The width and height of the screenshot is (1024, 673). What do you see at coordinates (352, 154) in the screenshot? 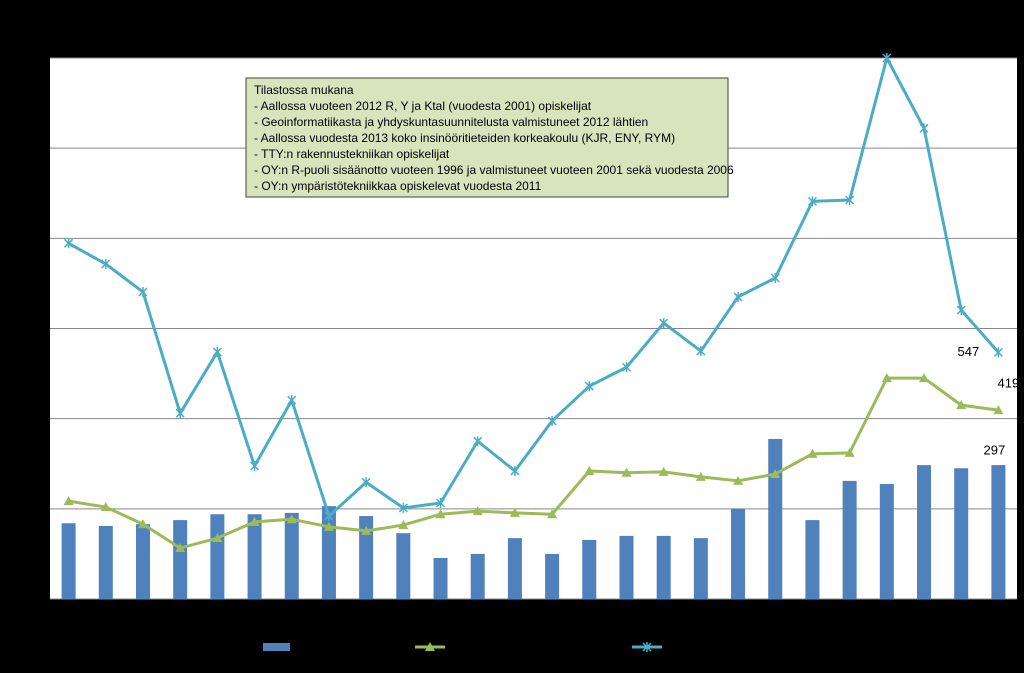
I see `annotation-line: - TTY:n rakennustekniikan opiskelijat` at bounding box center [352, 154].